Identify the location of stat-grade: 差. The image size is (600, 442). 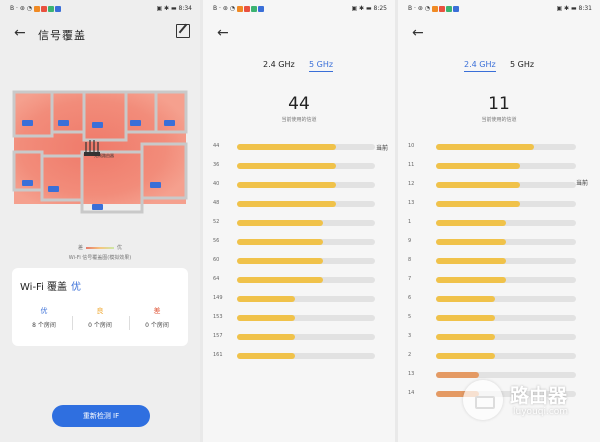
(157, 311).